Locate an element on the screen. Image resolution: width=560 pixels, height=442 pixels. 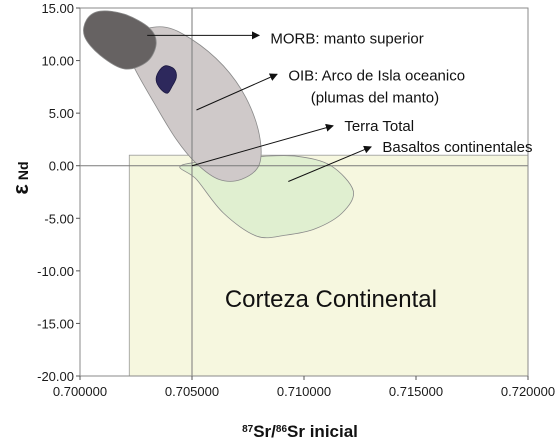
region-oib is located at coordinates (194, 104).